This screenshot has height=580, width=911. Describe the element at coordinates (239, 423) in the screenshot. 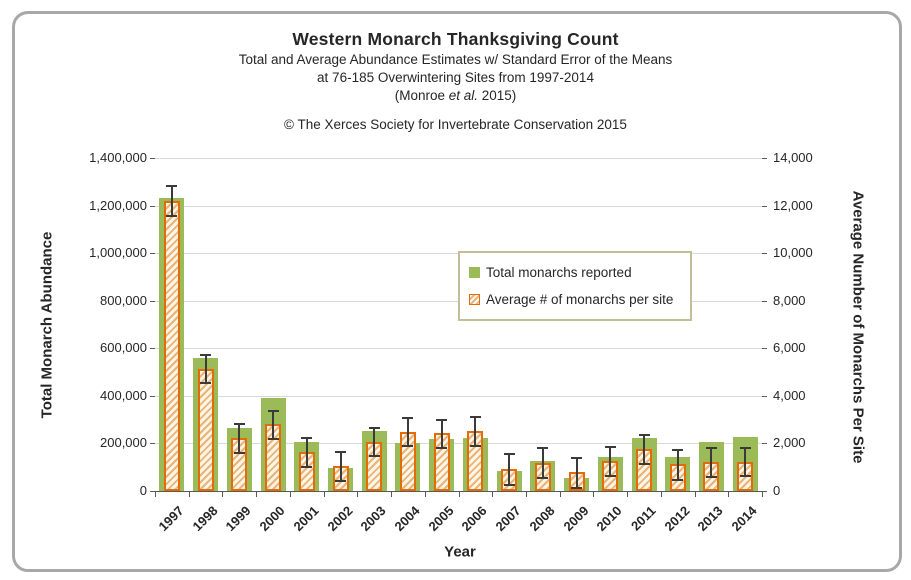

I see `error-bar-cap-top-1999` at that location.